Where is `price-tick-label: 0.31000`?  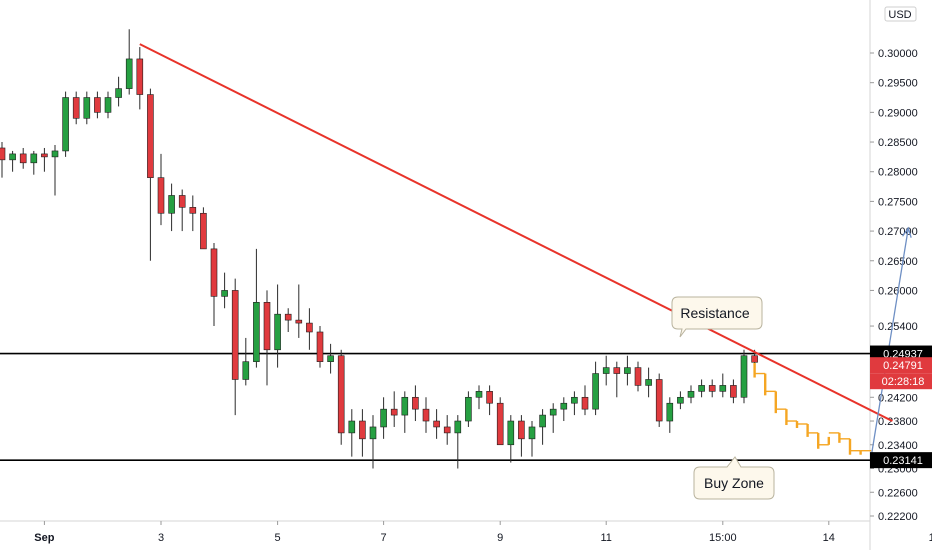
price-tick-label: 0.31000 is located at coordinates (898, 0).